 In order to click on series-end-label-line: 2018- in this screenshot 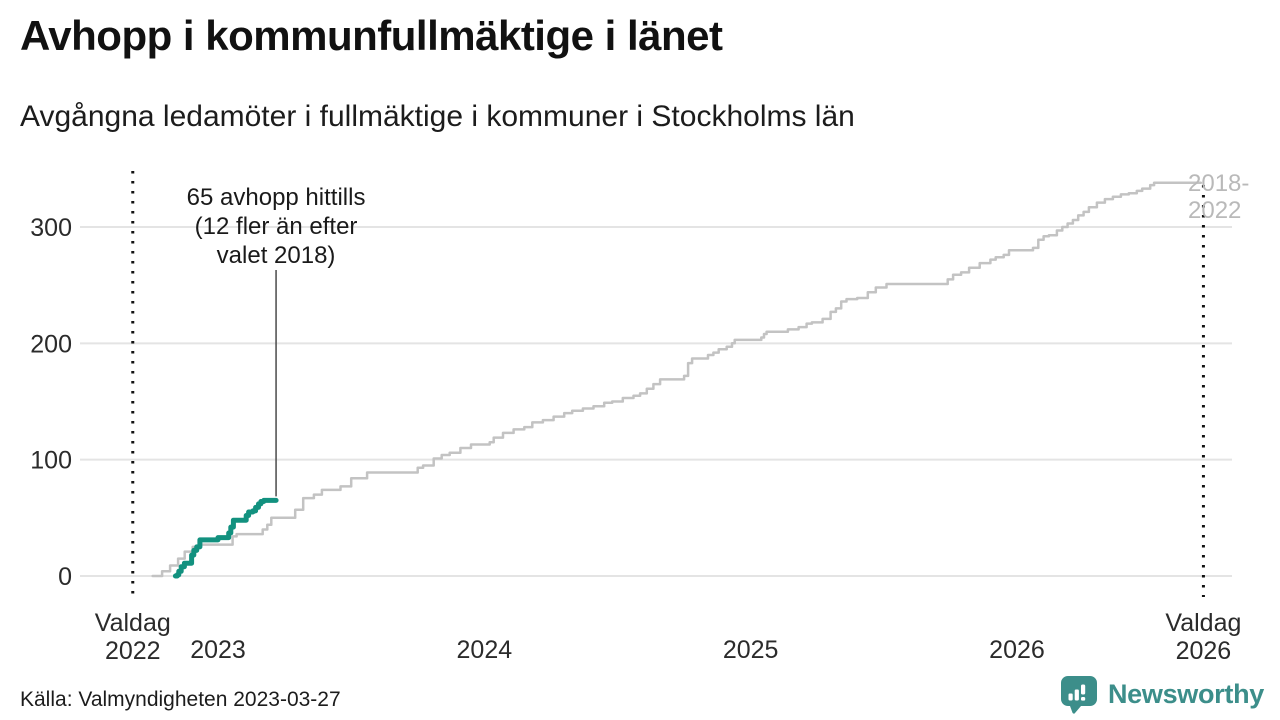, I will do `click(1218, 183)`.